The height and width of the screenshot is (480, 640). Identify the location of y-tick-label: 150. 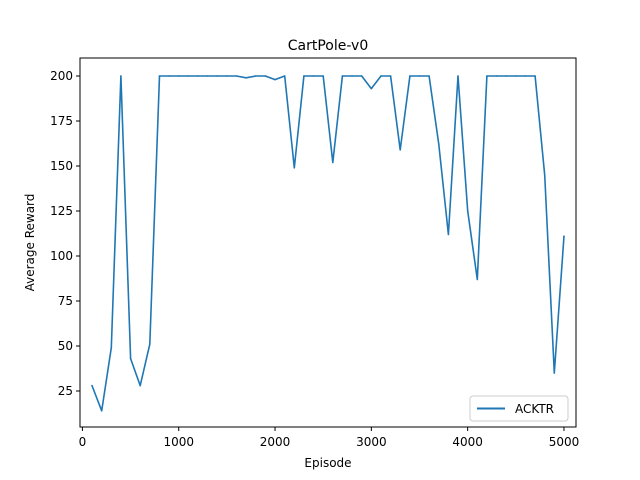
(61, 166).